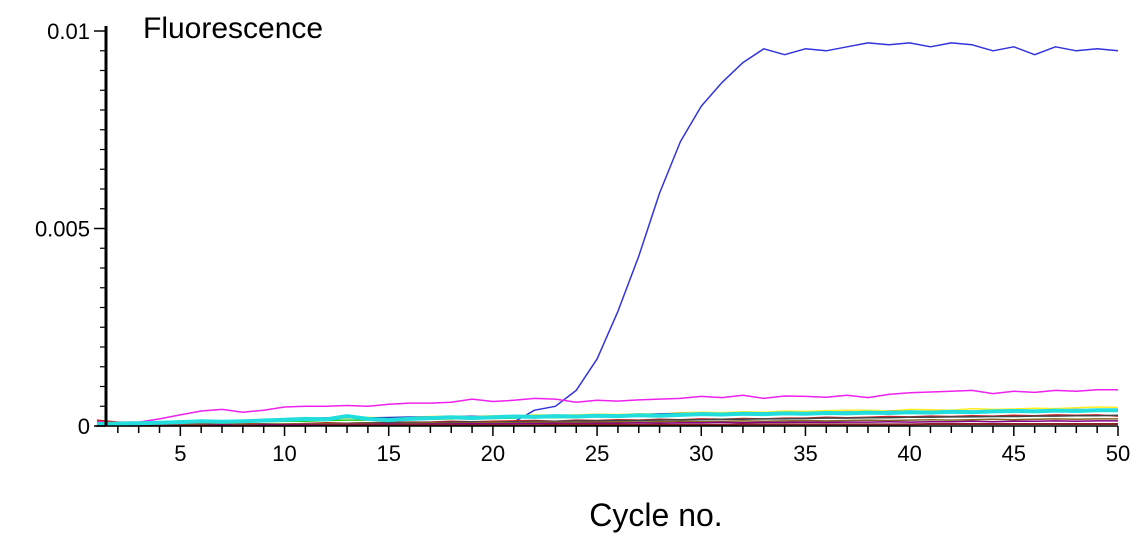 The image size is (1140, 543). What do you see at coordinates (655, 515) in the screenshot?
I see `x-axis-title: Cycle no.` at bounding box center [655, 515].